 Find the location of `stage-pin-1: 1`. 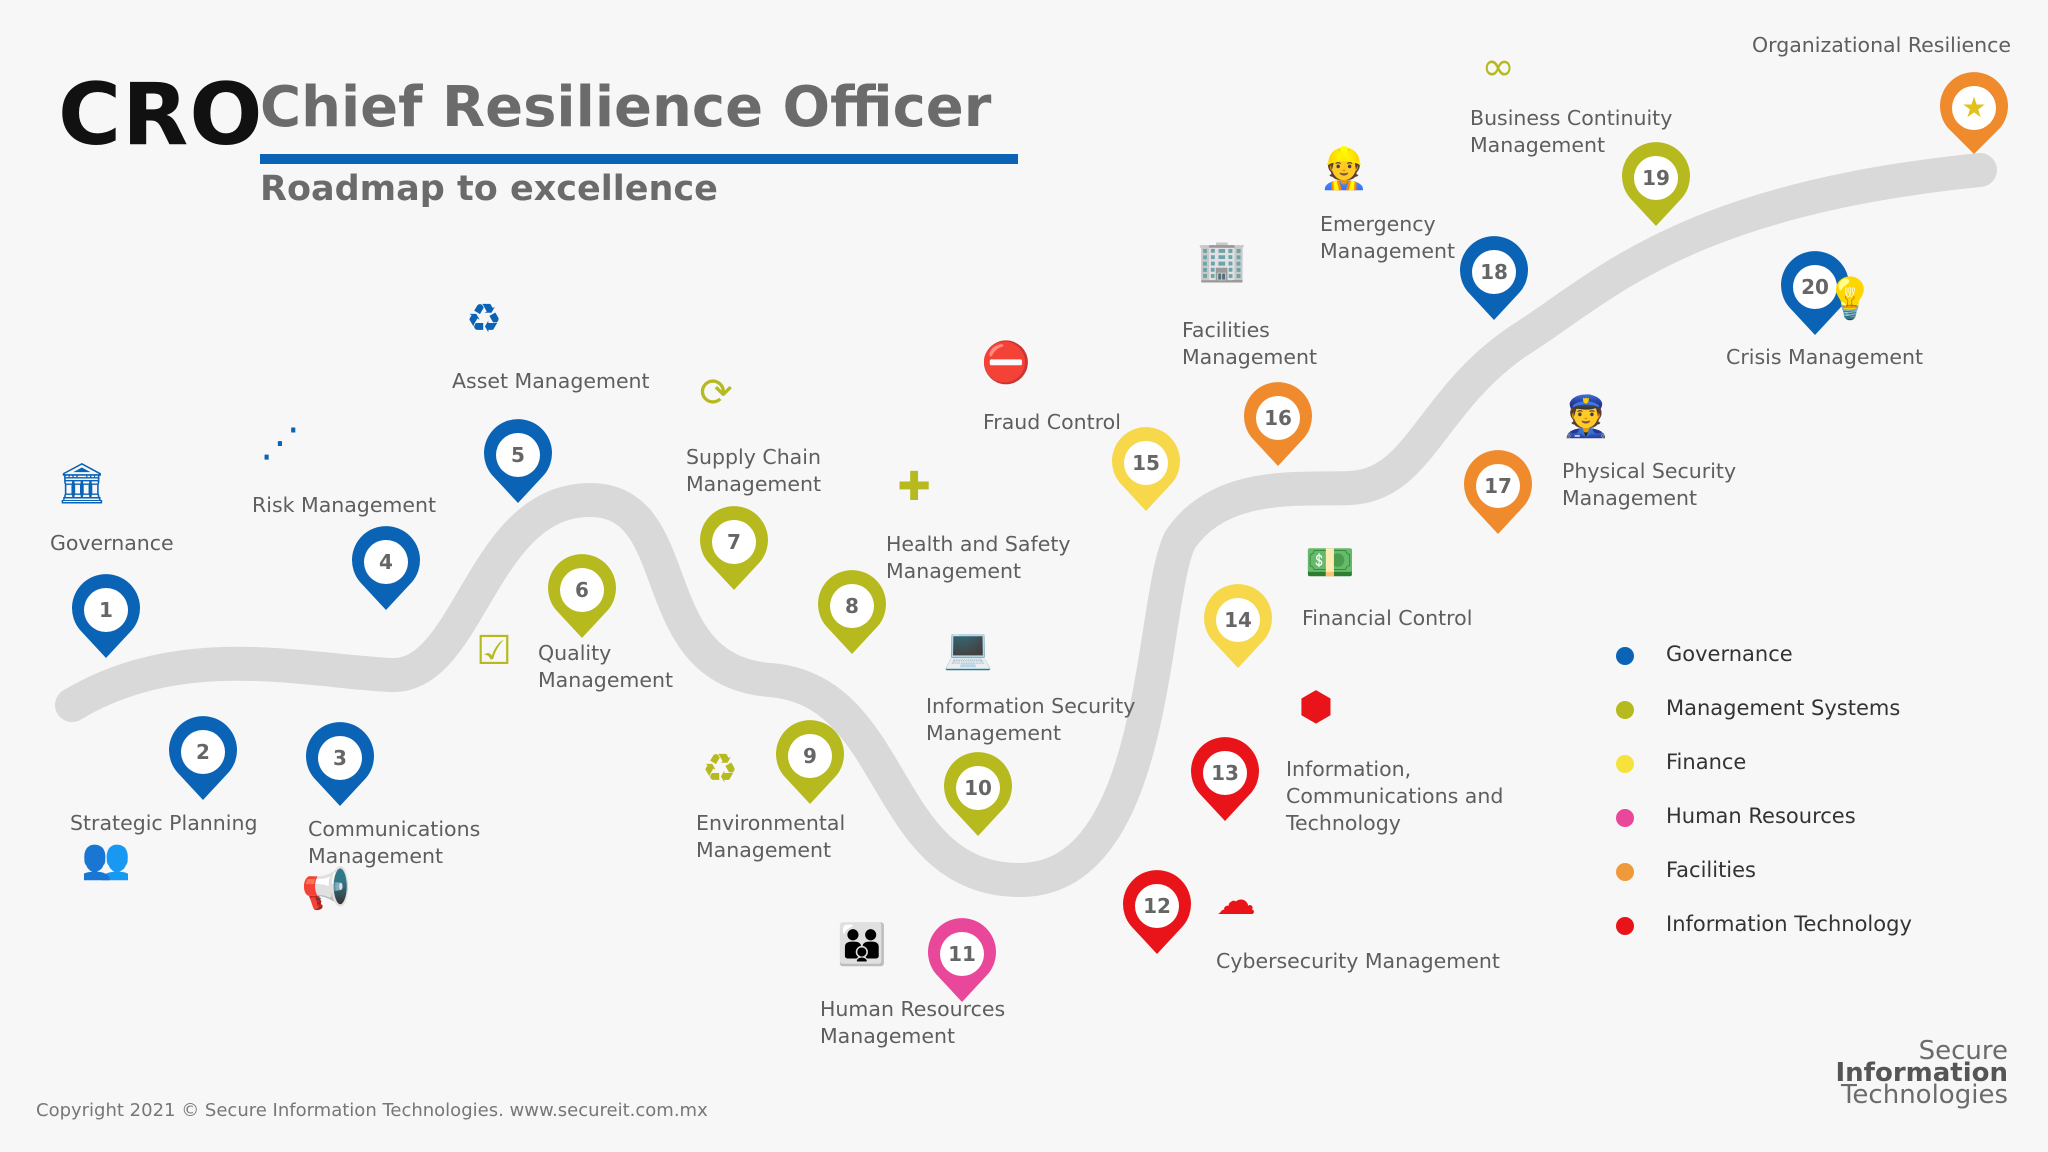

stage-pin-1: 1 is located at coordinates (106, 616).